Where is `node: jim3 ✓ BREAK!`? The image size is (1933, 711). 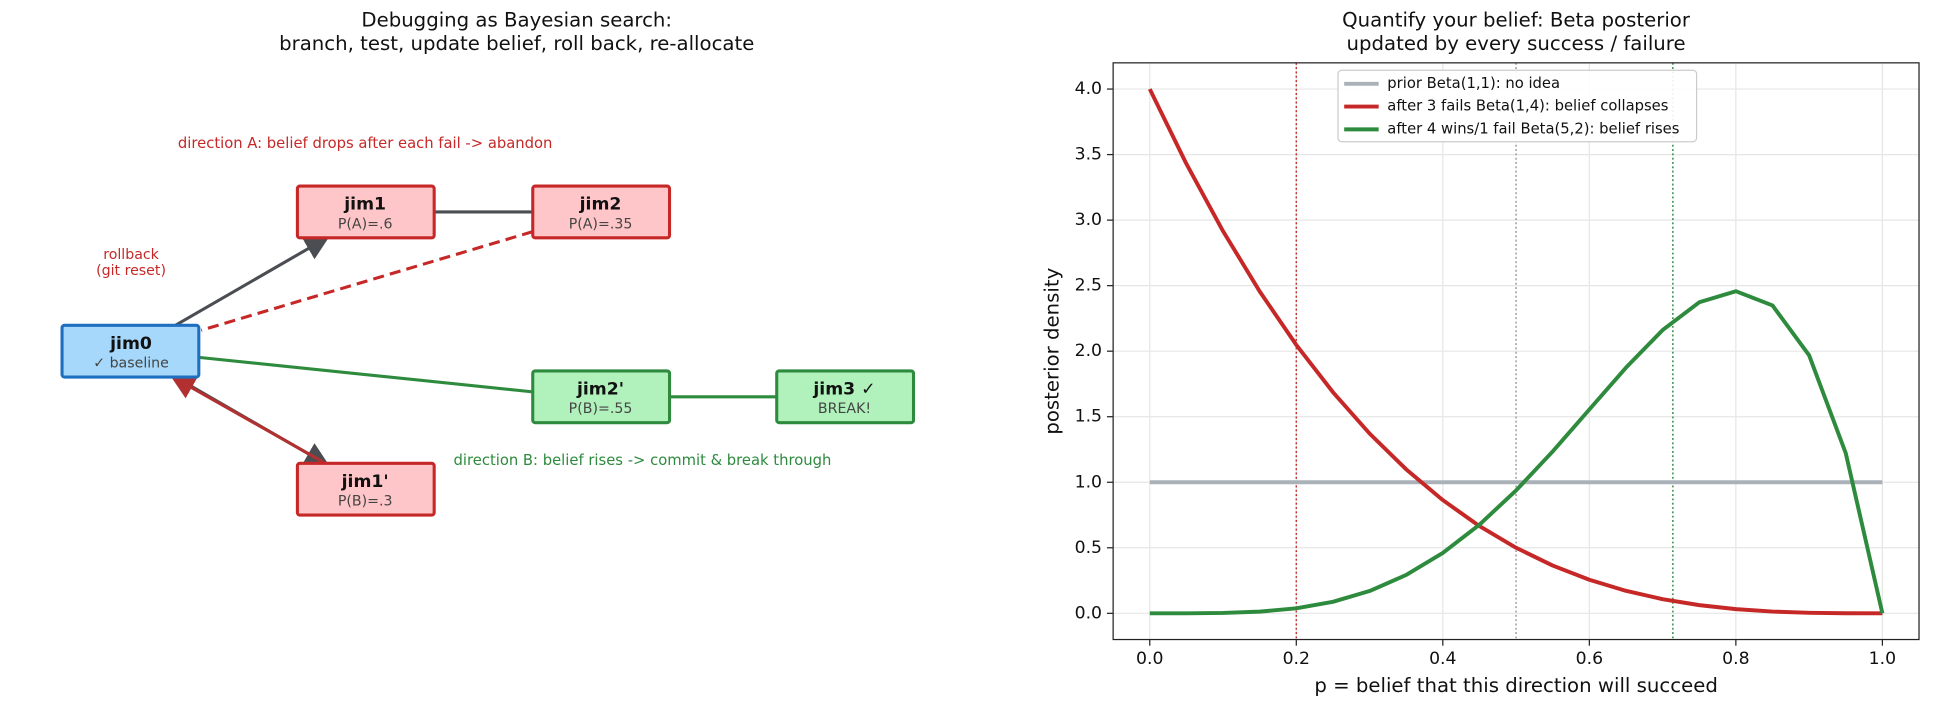 node: jim3 ✓ BREAK! is located at coordinates (845, 397).